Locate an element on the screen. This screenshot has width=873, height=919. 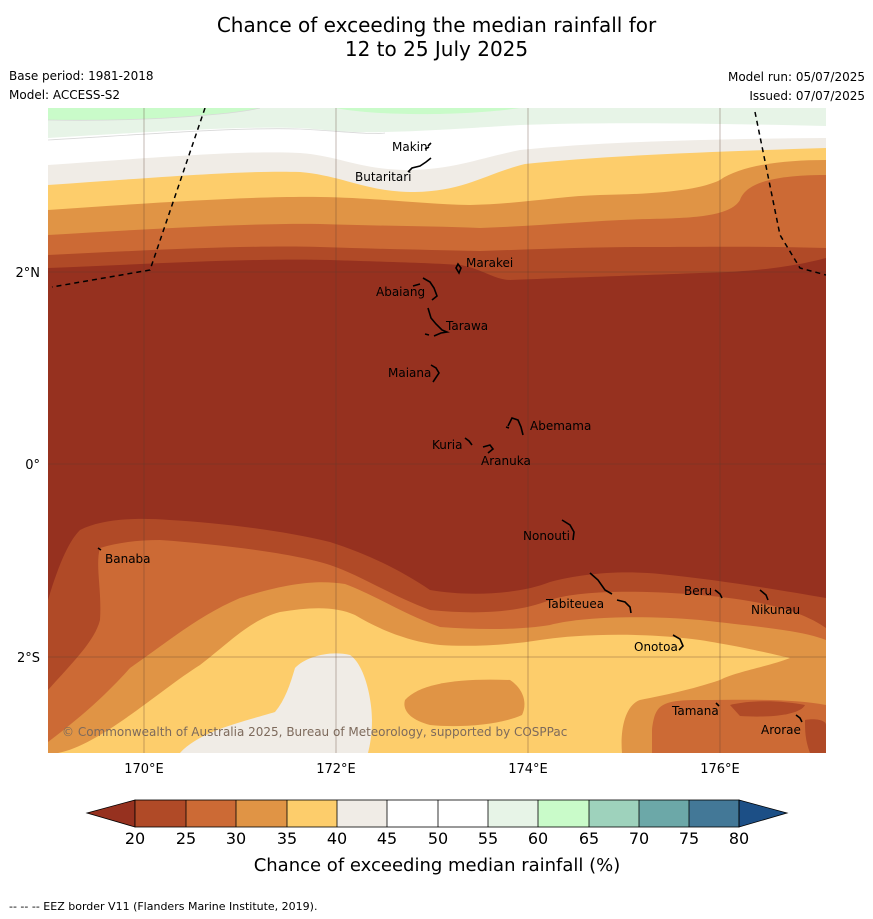
island-tabiteuea is located at coordinates (610, 593).